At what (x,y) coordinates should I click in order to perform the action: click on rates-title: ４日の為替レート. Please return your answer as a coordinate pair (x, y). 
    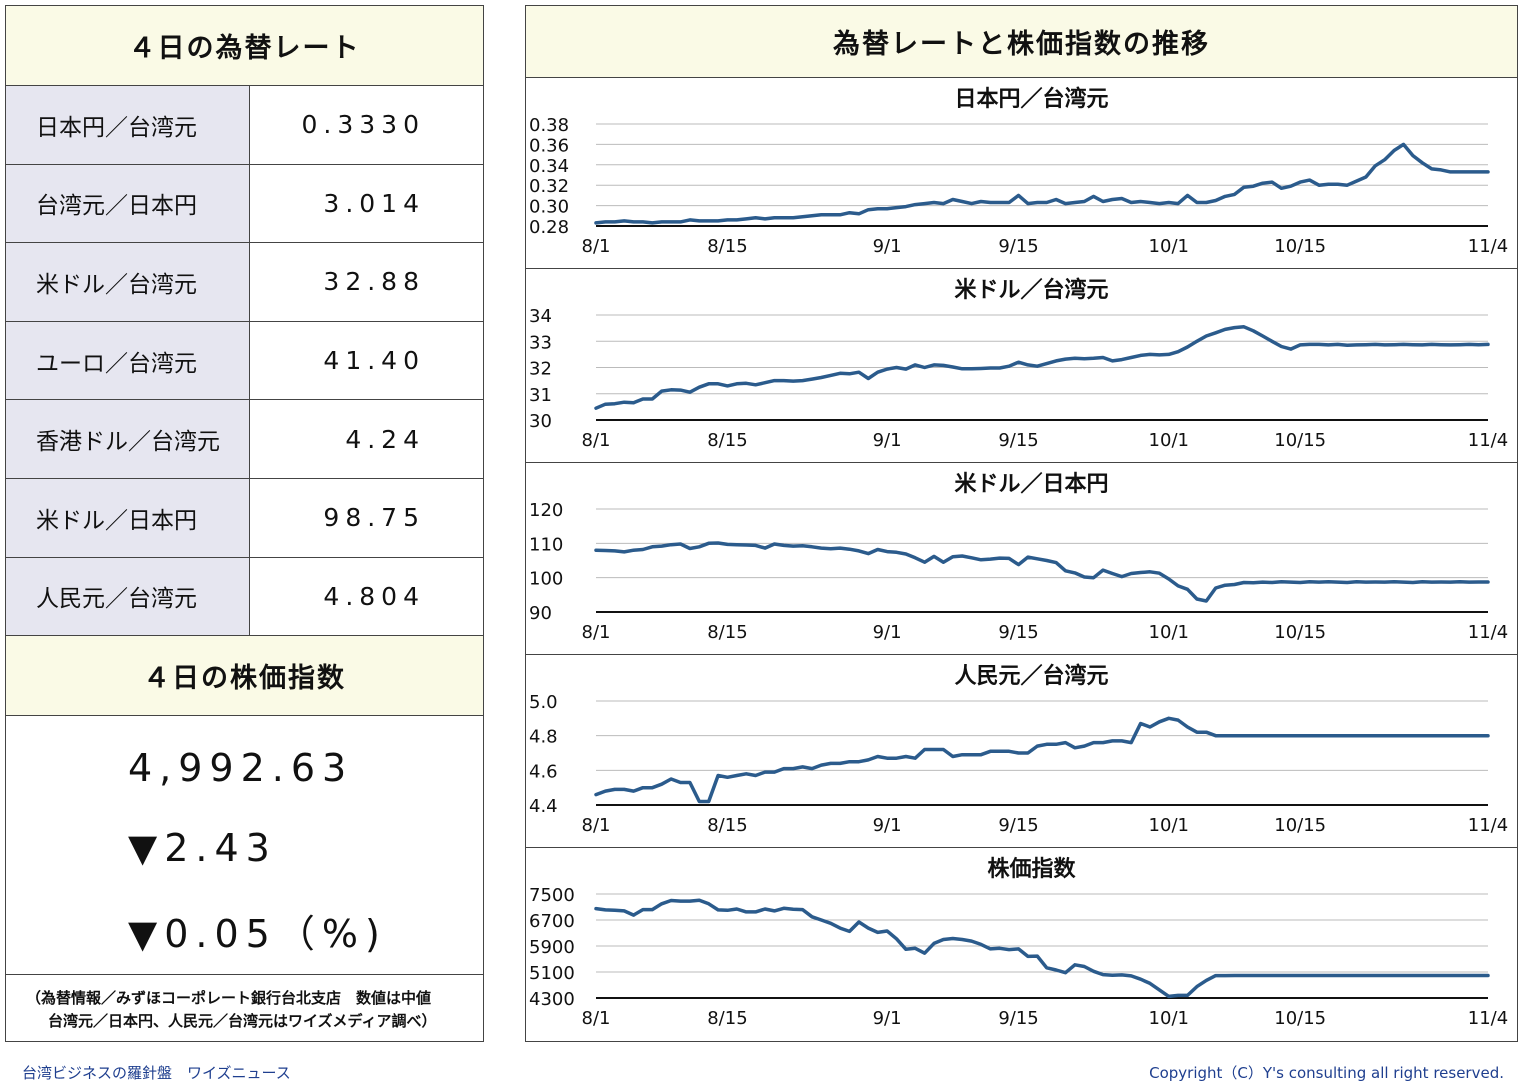
    Looking at the image, I should click on (244, 46).